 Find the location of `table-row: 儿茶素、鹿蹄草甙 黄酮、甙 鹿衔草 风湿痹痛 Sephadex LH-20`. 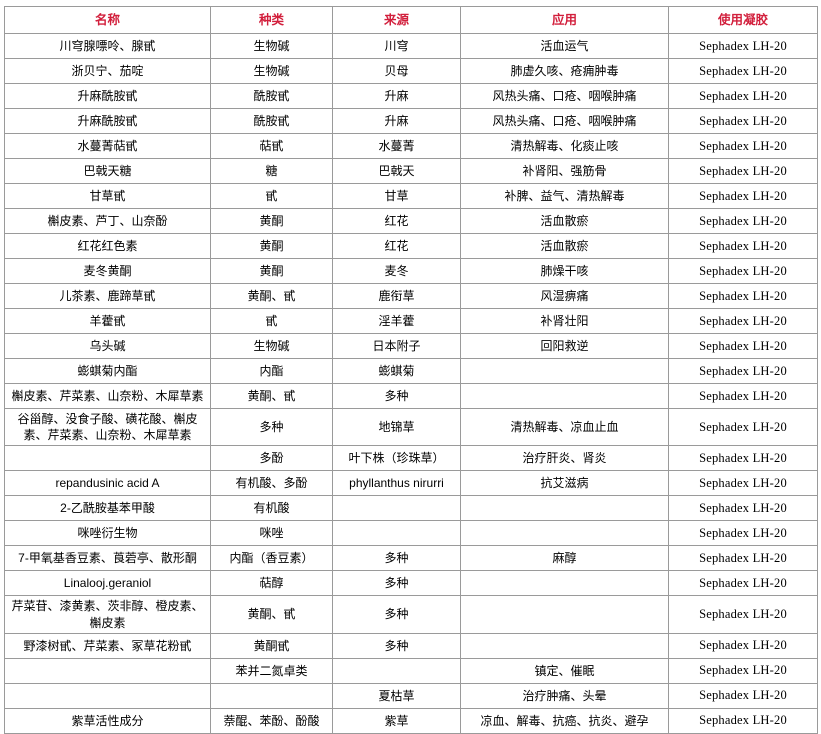

table-row: 儿茶素、鹿蹄草甙 黄酮、甙 鹿衔草 风湿痹痛 Sephadex LH-20 is located at coordinates (411, 296).